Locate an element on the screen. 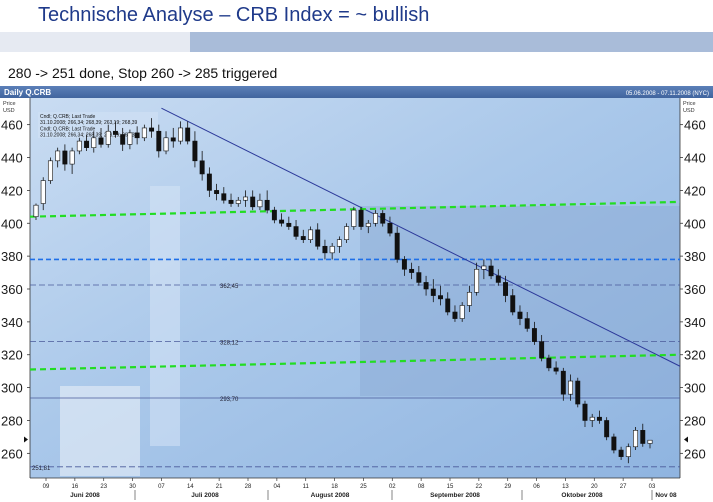 The image size is (713, 502). y-tick-label-right: 300 is located at coordinates (695, 388).